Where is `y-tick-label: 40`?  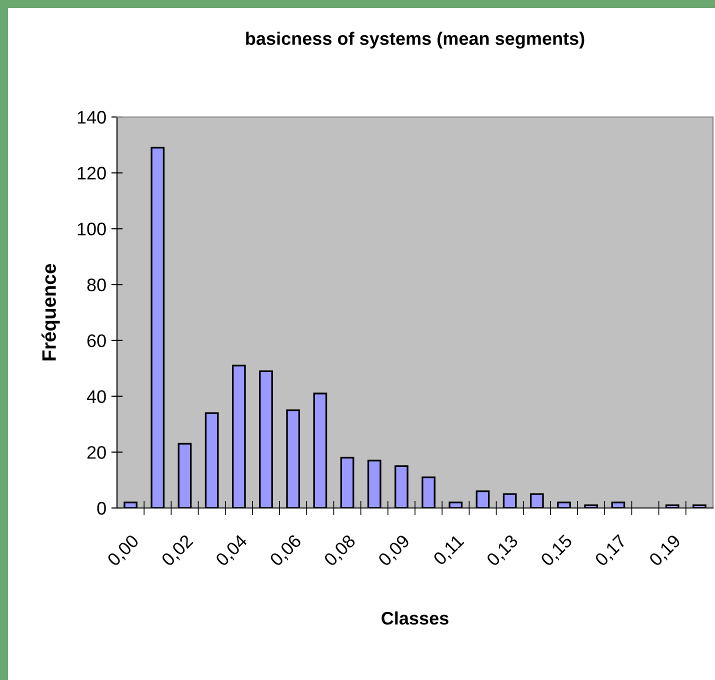 y-tick-label: 40 is located at coordinates (96, 397).